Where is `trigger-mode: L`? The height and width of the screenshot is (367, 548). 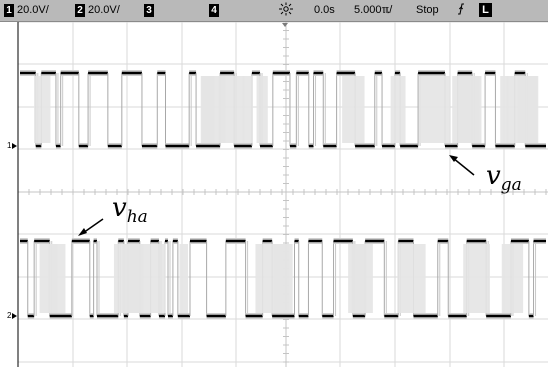 trigger-mode: L is located at coordinates (485, 10).